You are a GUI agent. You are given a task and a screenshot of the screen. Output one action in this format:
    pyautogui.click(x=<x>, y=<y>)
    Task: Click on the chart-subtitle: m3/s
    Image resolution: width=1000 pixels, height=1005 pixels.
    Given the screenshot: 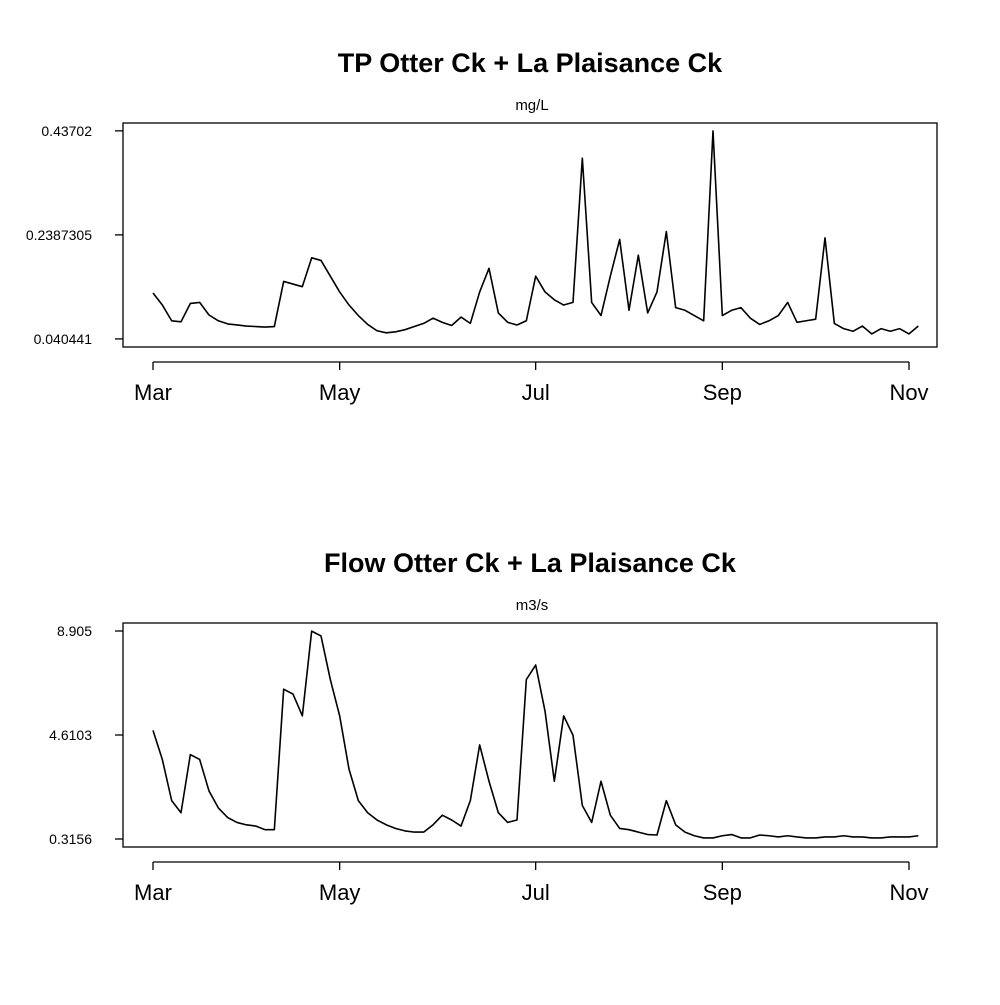 What is the action you would take?
    pyautogui.click(x=532, y=605)
    